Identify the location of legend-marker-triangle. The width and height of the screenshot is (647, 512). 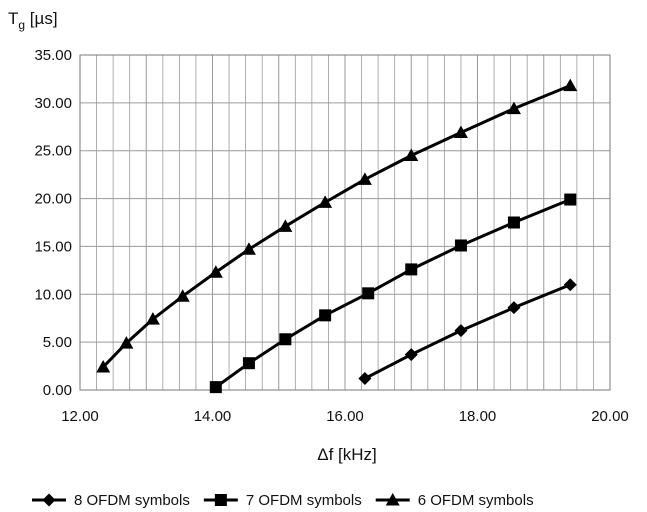
(392, 499).